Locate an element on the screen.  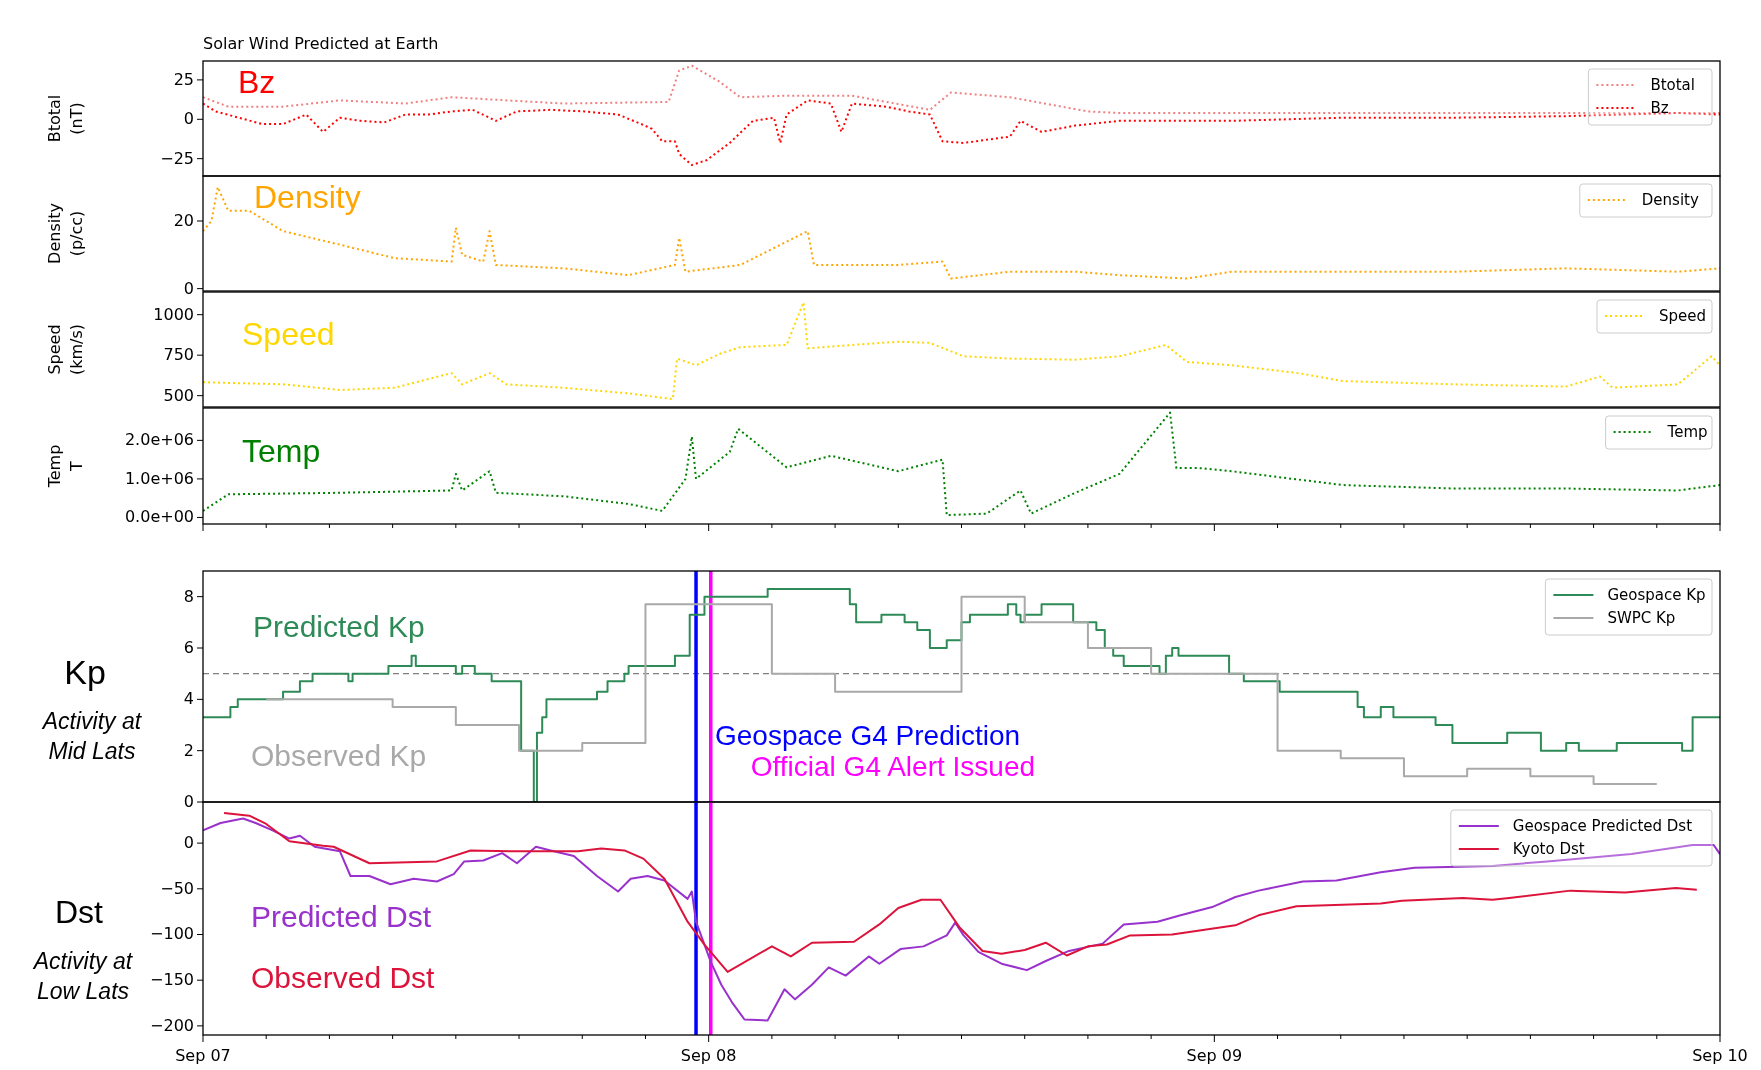
y-tick-label: 0.0e+00 is located at coordinates (159, 517).